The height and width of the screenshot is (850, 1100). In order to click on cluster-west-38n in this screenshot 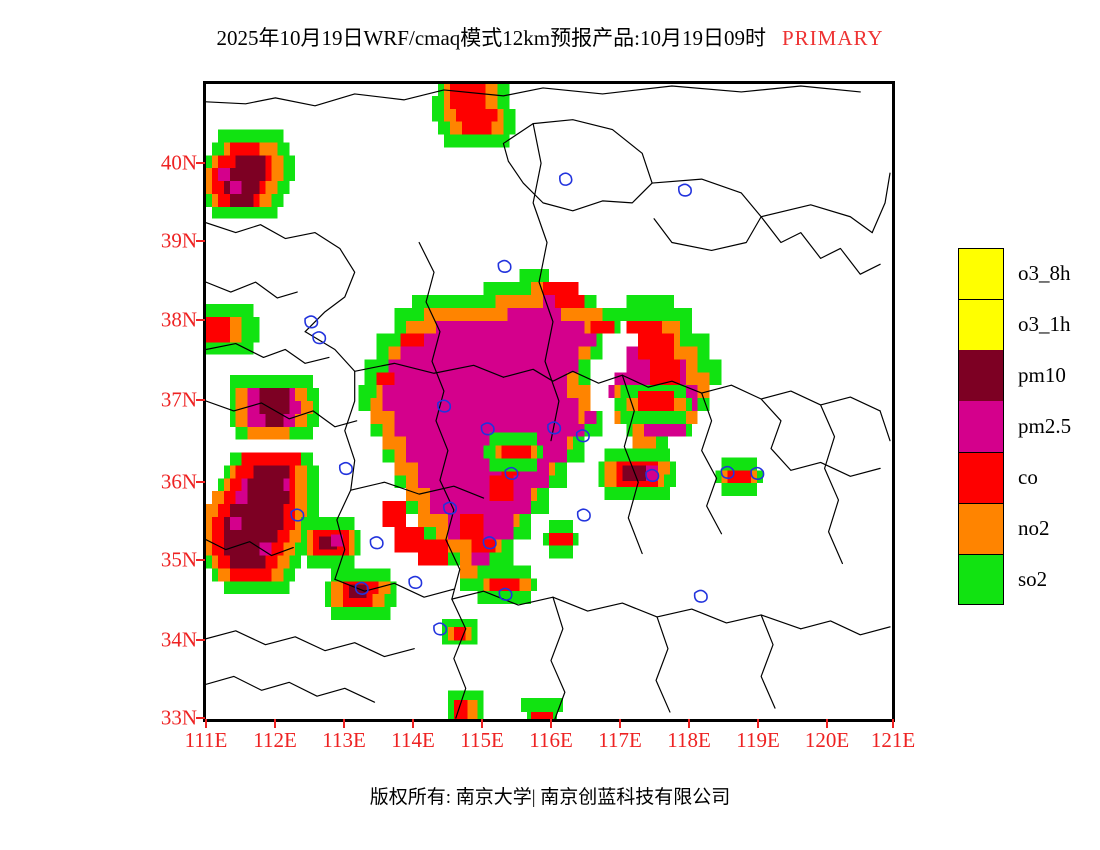, I will do `click(233, 329)`.